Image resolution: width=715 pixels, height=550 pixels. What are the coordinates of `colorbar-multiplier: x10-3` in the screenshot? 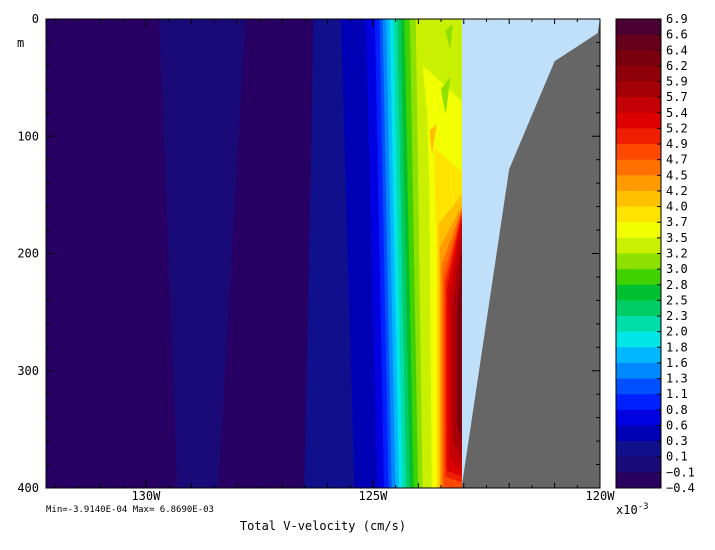 It's located at (632, 509).